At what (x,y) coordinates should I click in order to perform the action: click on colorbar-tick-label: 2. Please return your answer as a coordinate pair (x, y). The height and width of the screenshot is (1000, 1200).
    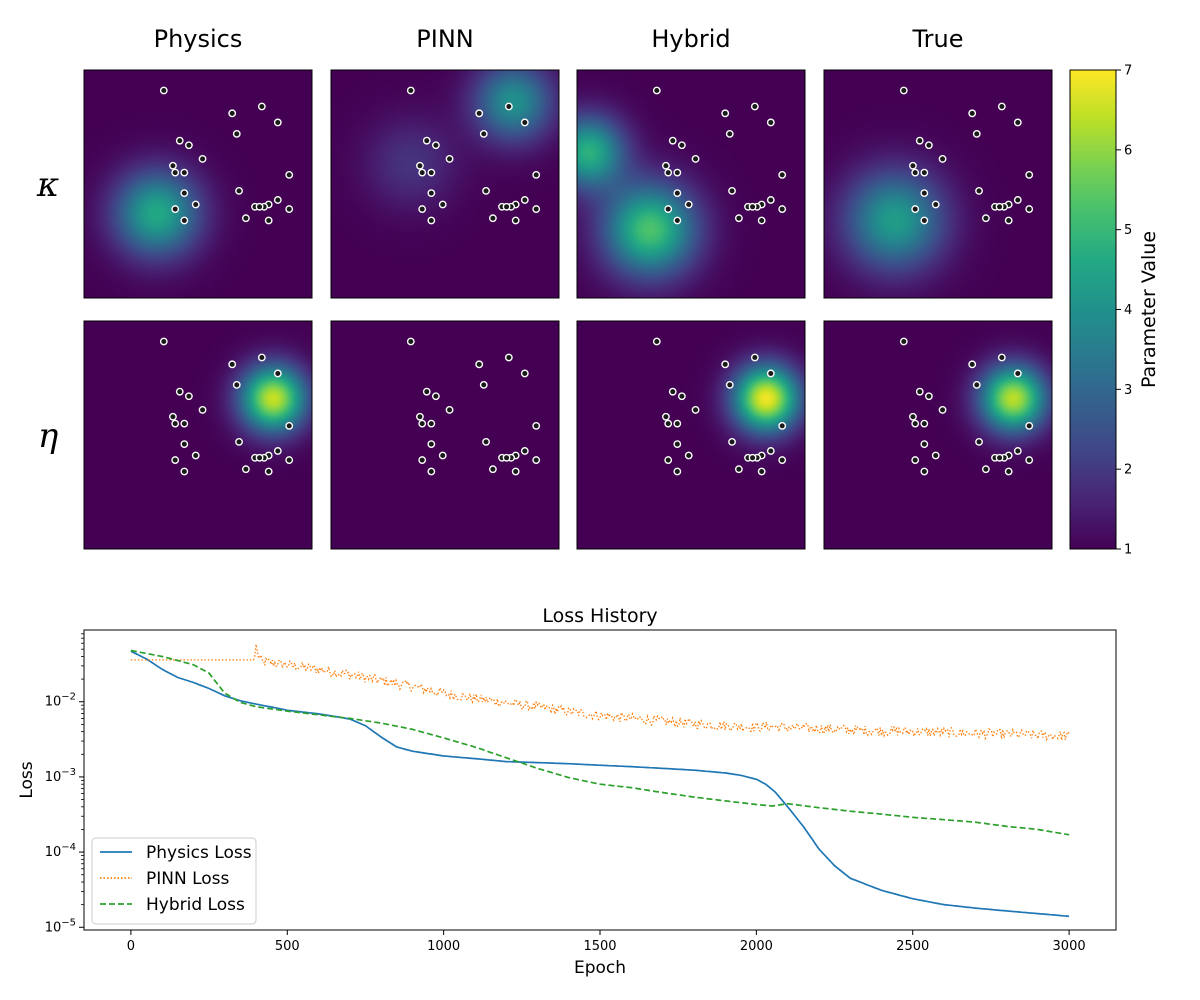
    Looking at the image, I should click on (1128, 470).